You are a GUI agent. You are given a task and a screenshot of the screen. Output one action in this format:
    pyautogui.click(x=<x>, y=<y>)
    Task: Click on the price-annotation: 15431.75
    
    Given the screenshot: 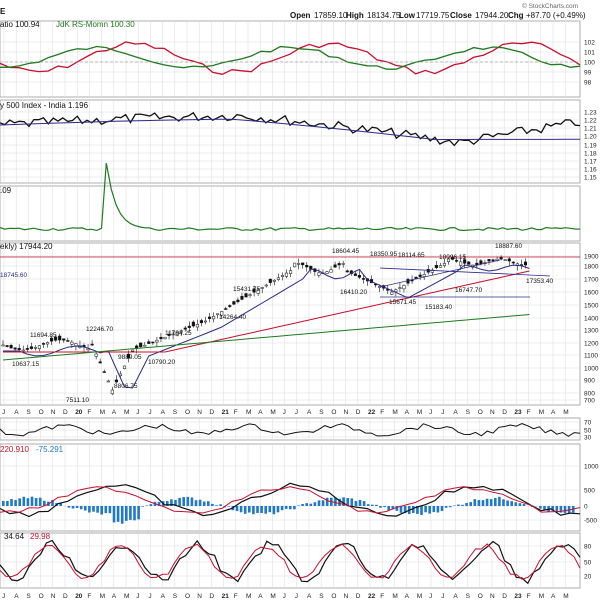 What is the action you would take?
    pyautogui.click(x=246, y=289)
    